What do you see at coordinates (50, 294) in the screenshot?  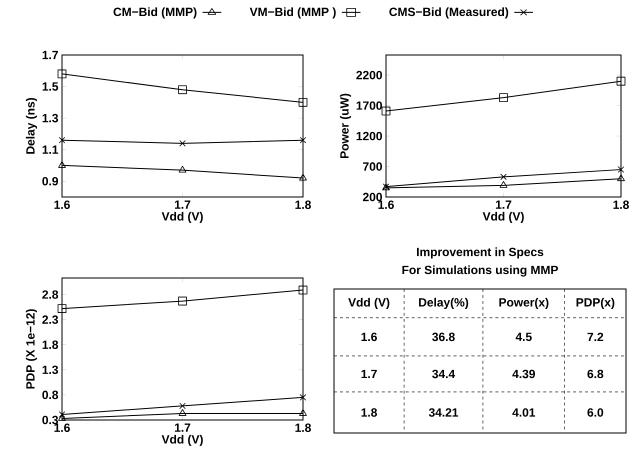 I see `y-tick-label: 2.8` at bounding box center [50, 294].